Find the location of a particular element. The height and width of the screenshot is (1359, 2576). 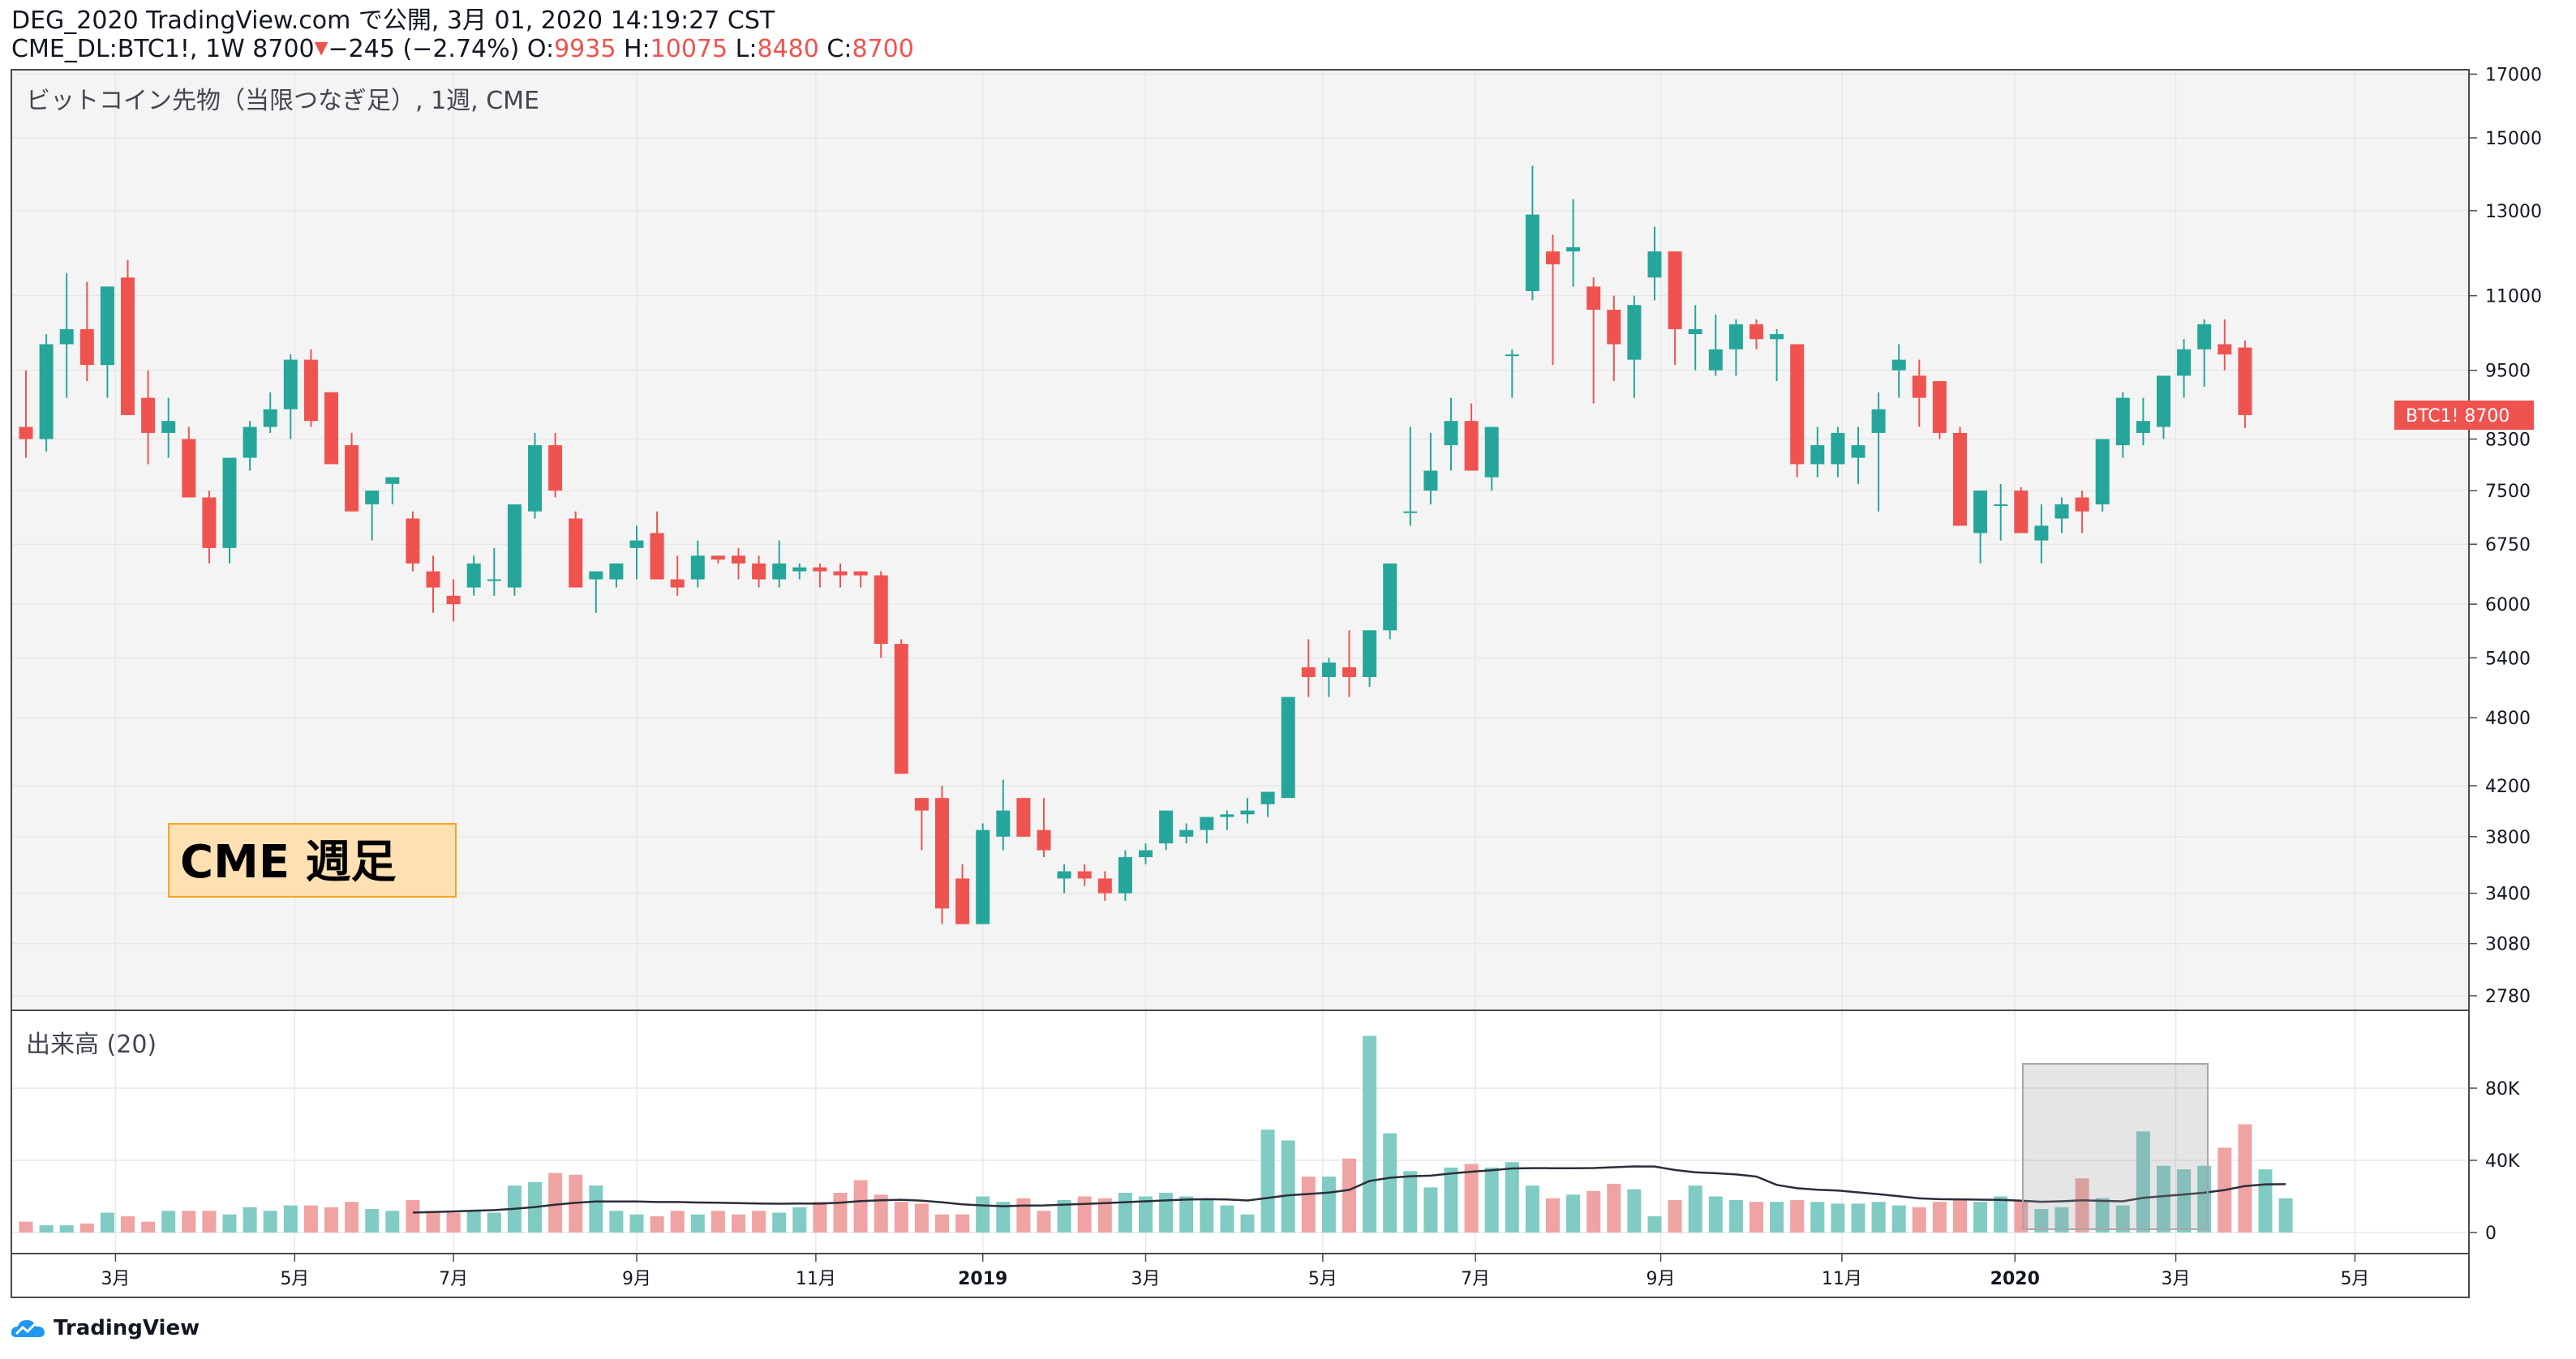

price-tick-label: 4800 is located at coordinates (2508, 719).